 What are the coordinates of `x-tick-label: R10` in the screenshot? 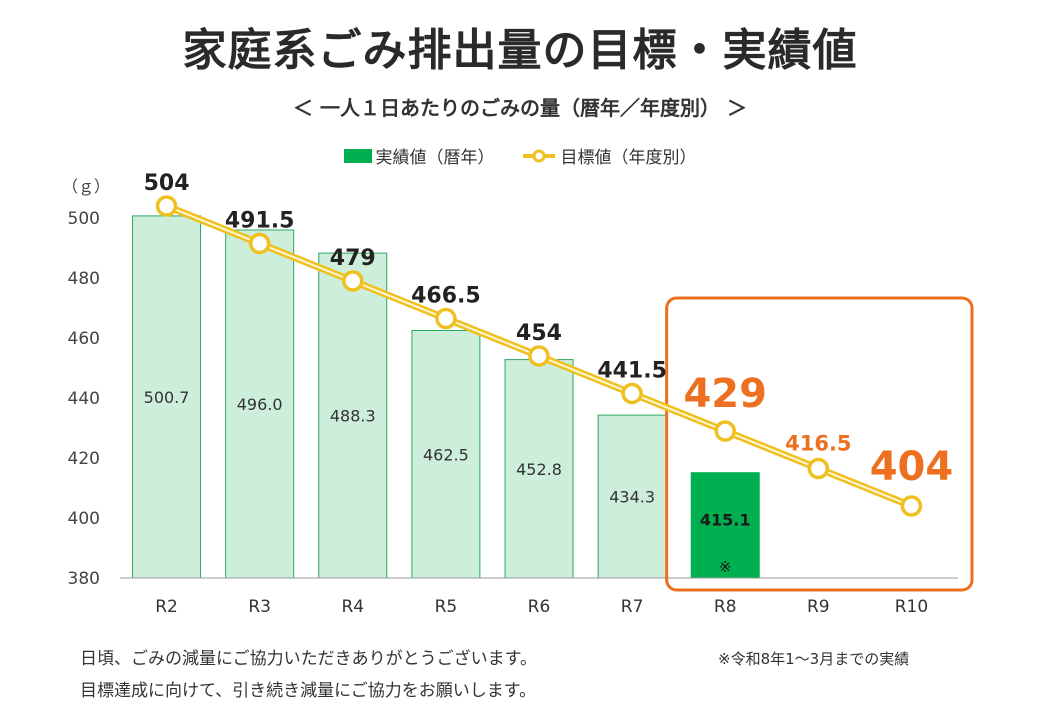 It's located at (911, 607).